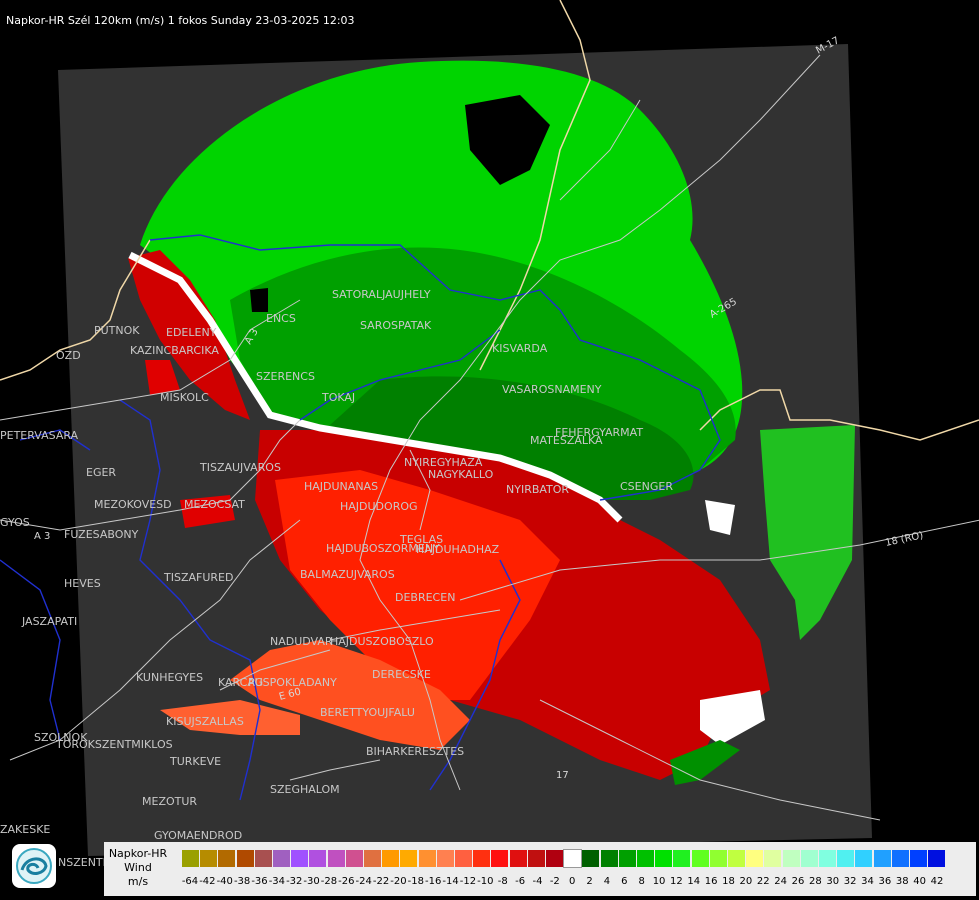  What do you see at coordinates (294, 881) in the screenshot?
I see `legend-tick-label: -32` at bounding box center [294, 881].